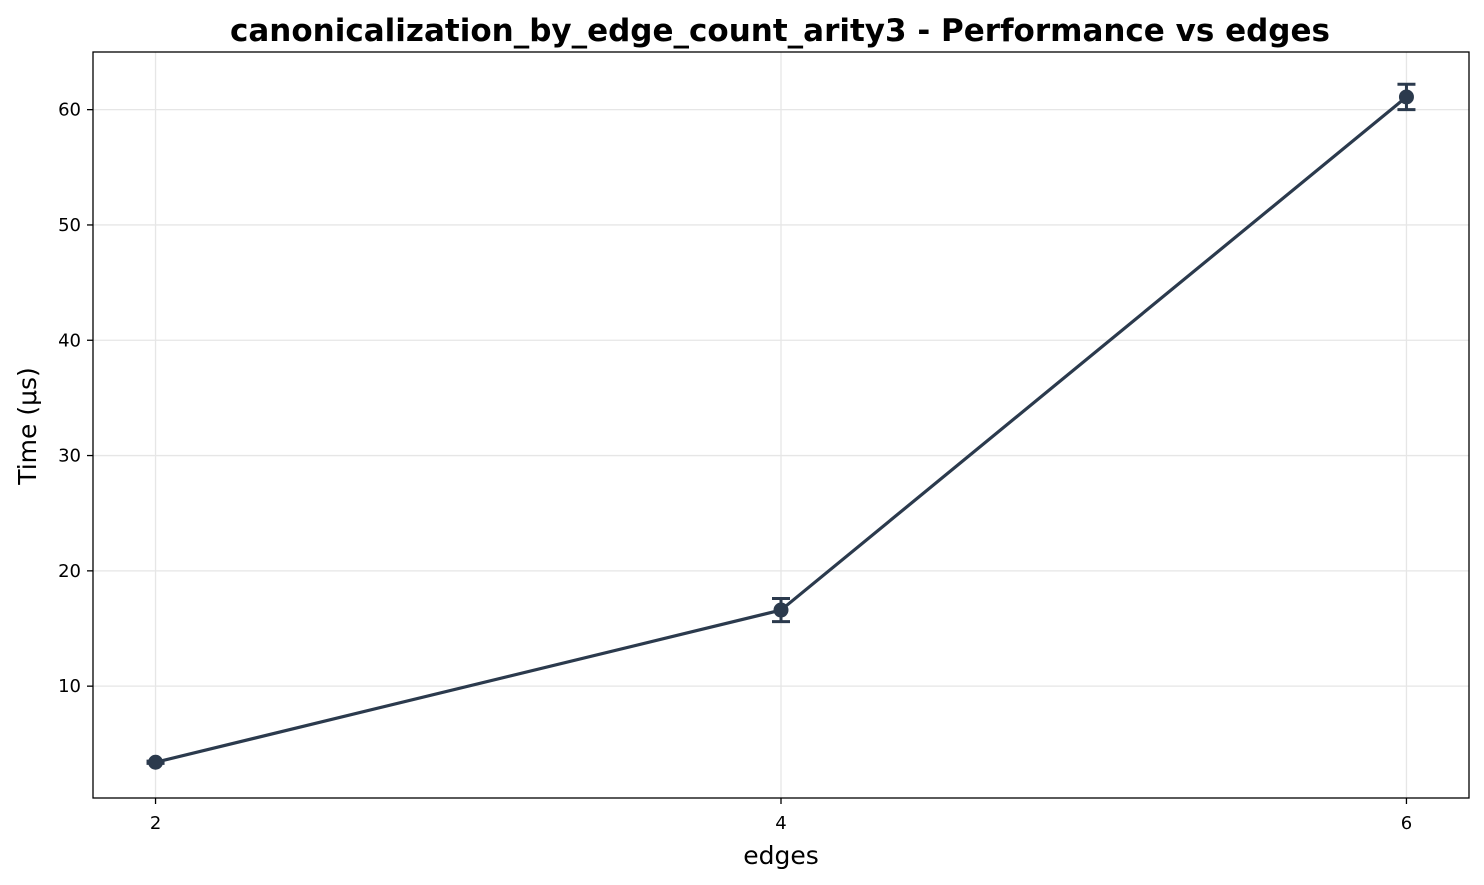  I want to click on y-tick-label: 60, so click(69, 110).